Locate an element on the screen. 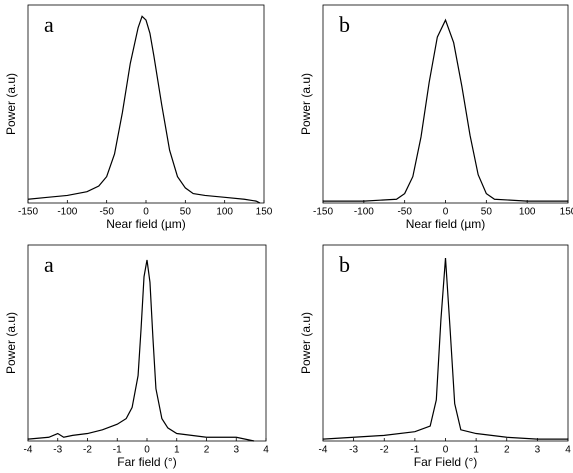 This screenshot has height=473, width=573. x-axis-label: Far field (°) is located at coordinates (146, 462).